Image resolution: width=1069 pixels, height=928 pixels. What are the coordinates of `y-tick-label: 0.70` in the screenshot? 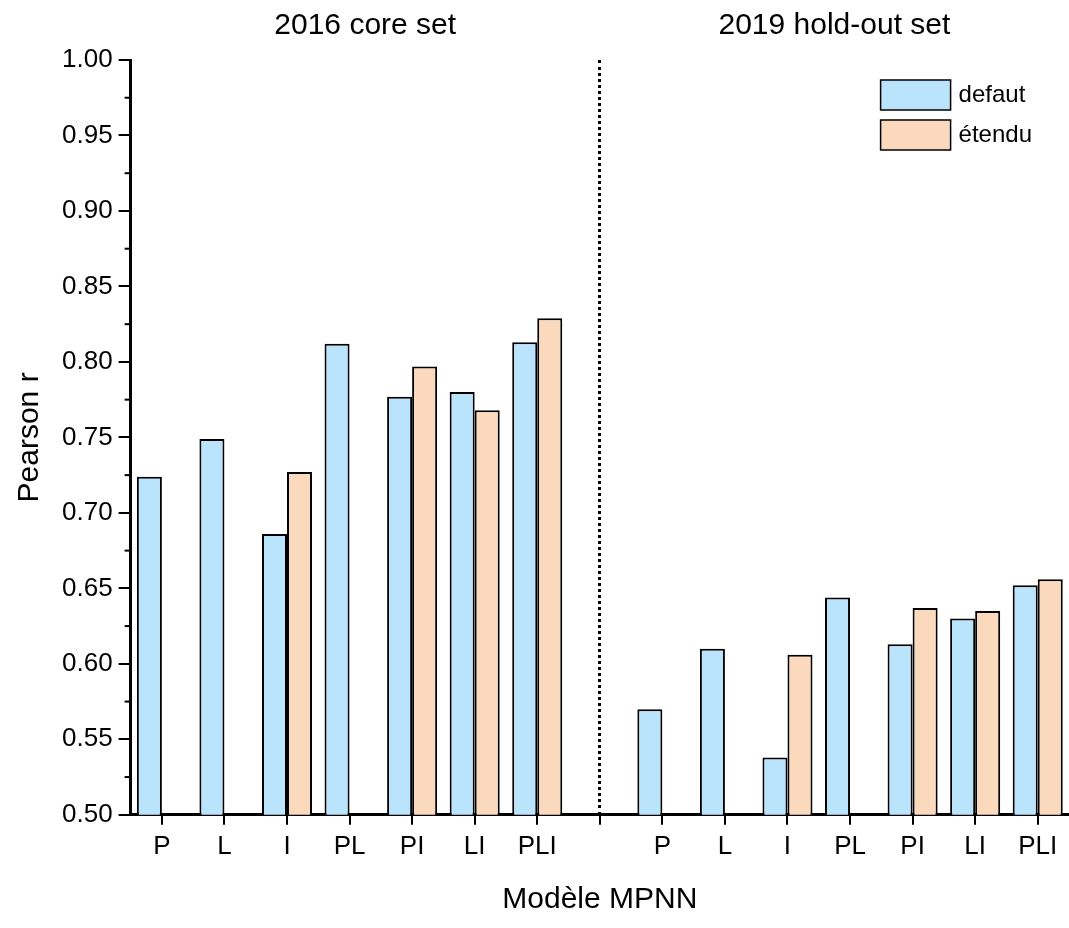 It's located at (87, 511).